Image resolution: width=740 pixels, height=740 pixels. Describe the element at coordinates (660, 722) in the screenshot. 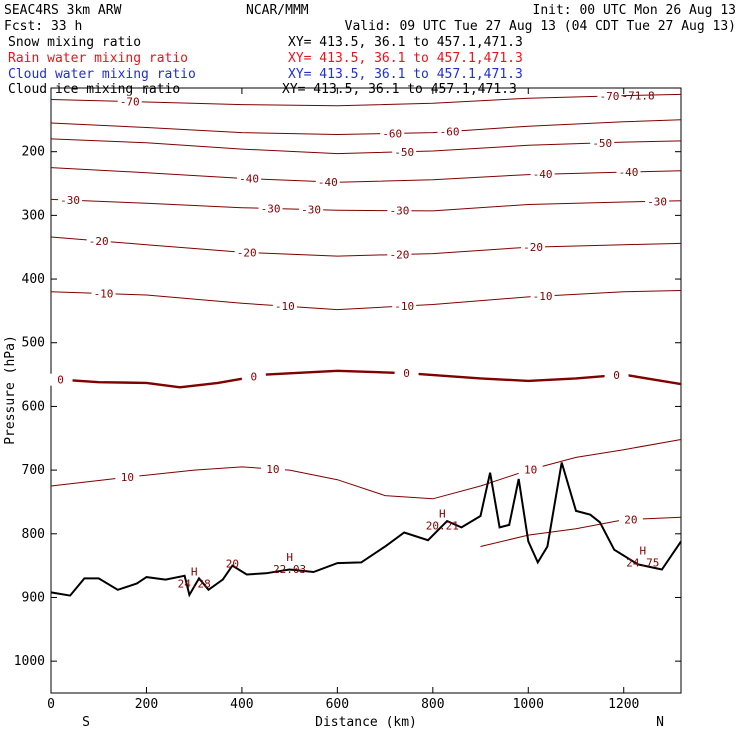

I see `x-end-label-right: N` at that location.